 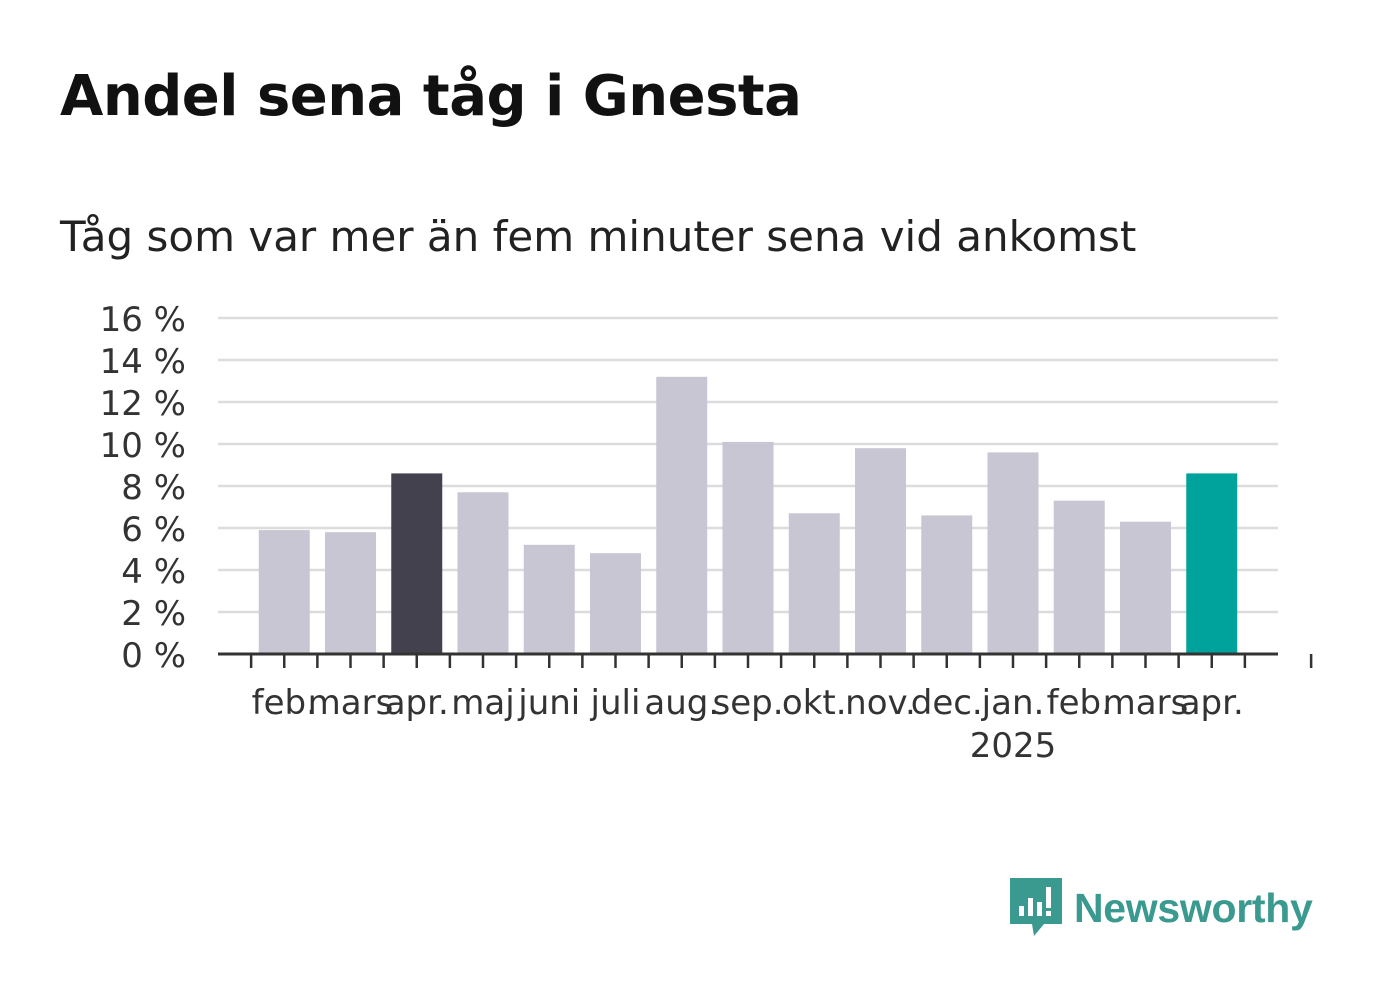 What do you see at coordinates (153, 656) in the screenshot?
I see `y-tick-label: 0 %` at bounding box center [153, 656].